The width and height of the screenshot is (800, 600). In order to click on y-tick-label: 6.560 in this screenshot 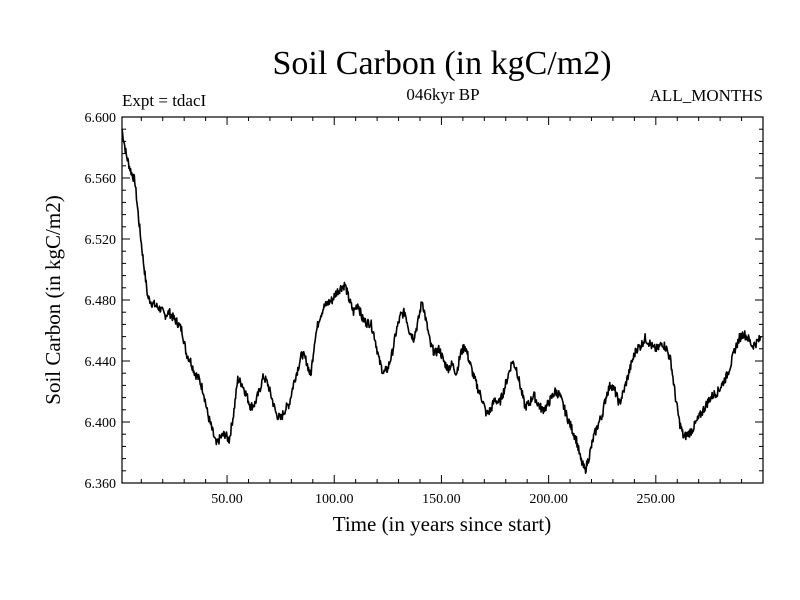, I will do `click(101, 179)`.